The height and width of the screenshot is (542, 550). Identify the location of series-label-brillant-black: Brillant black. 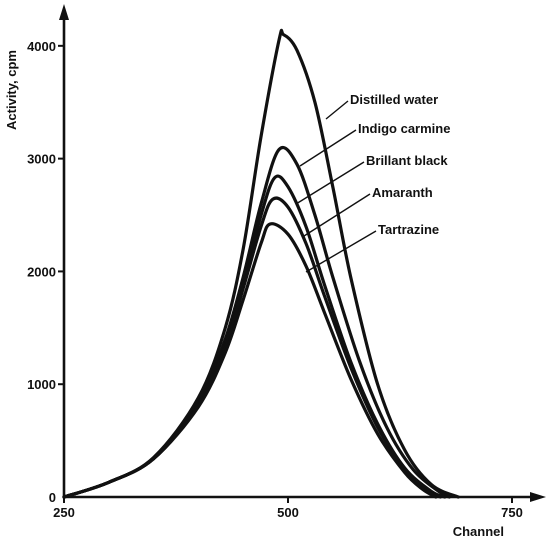
(407, 160).